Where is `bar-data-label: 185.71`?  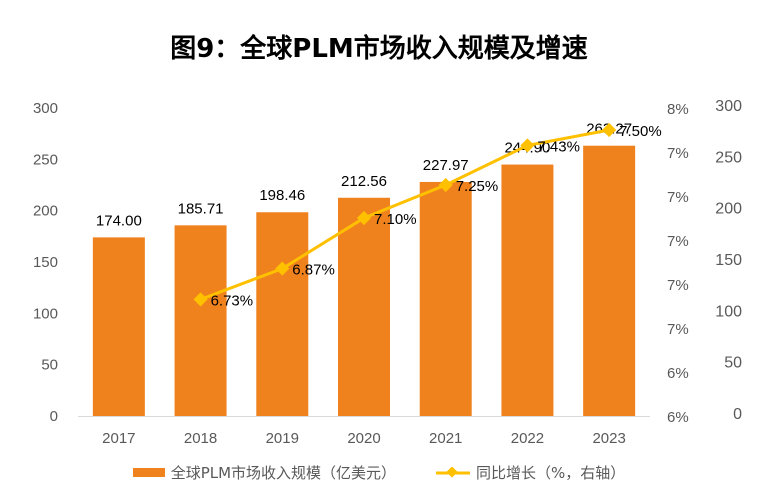
bar-data-label: 185.71 is located at coordinates (201, 208).